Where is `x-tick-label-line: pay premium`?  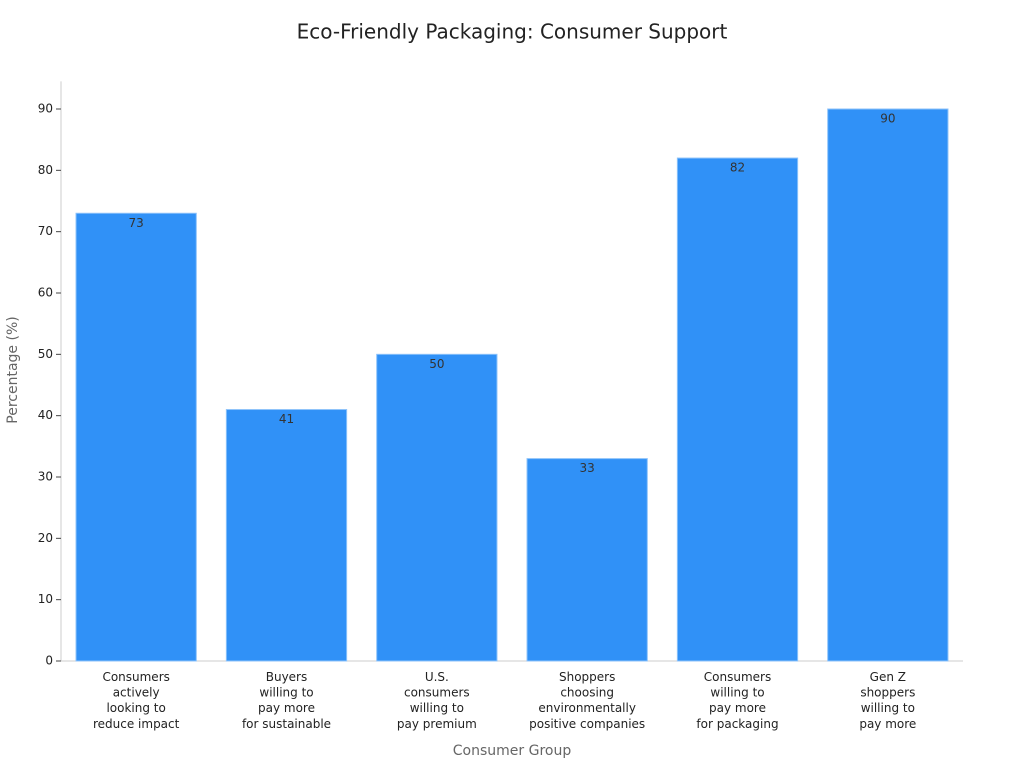
x-tick-label-line: pay premium is located at coordinates (437, 723).